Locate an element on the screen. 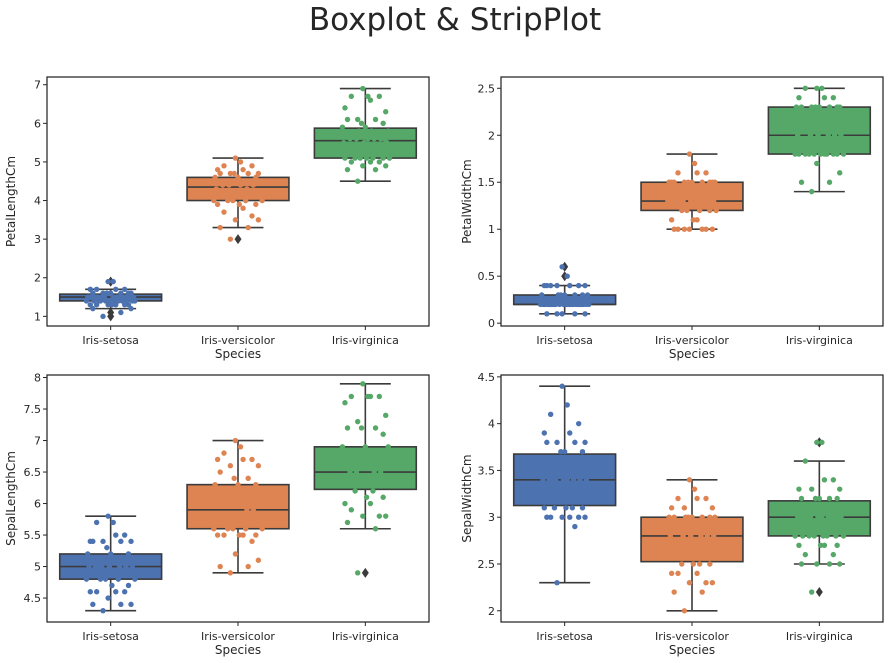 The height and width of the screenshot is (663, 890). x-tick-label: Iris-virginica is located at coordinates (365, 340).